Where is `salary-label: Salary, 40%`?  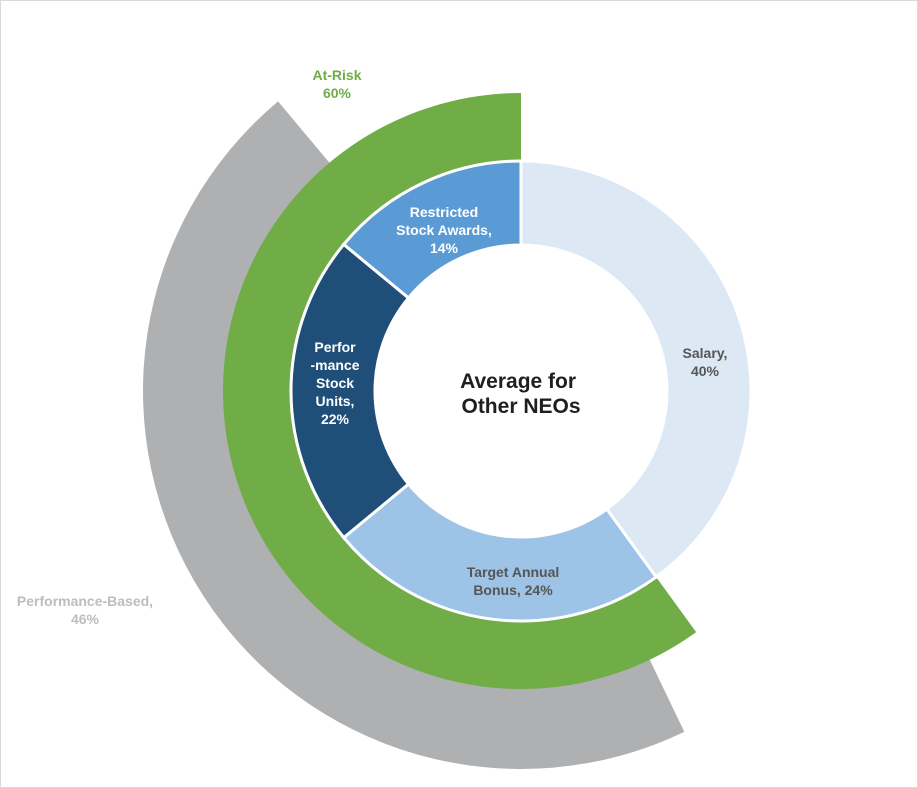 salary-label: Salary, 40% is located at coordinates (705, 362).